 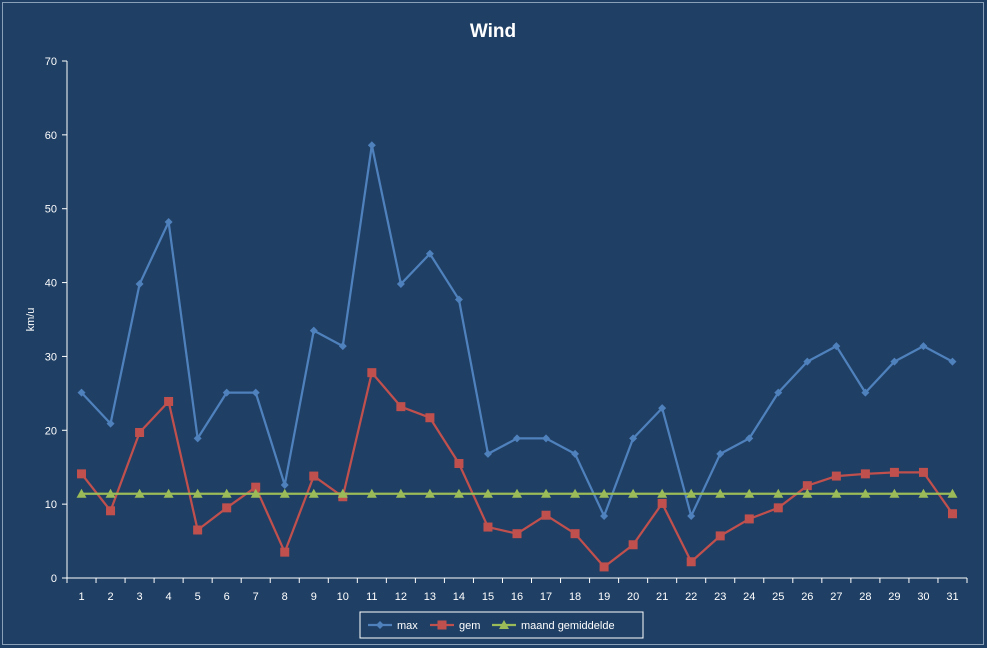 What do you see at coordinates (314, 597) in the screenshot?
I see `x-tick-label: 9` at bounding box center [314, 597].